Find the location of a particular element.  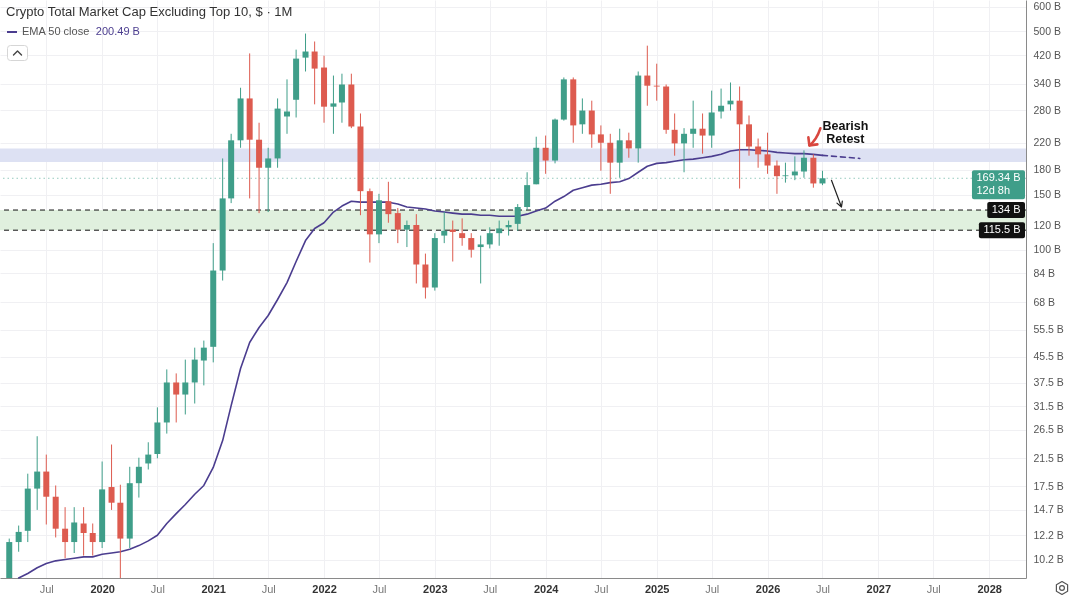

x-tick-label: 2020 is located at coordinates (102, 588).